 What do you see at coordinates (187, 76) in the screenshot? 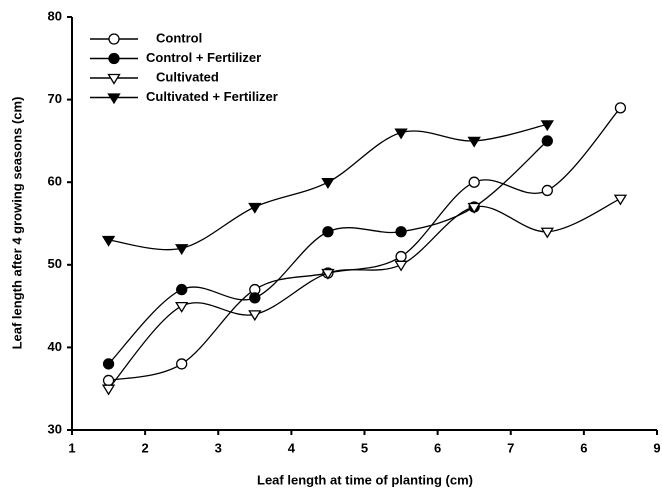
I see `legend-label: Cultivated` at bounding box center [187, 76].